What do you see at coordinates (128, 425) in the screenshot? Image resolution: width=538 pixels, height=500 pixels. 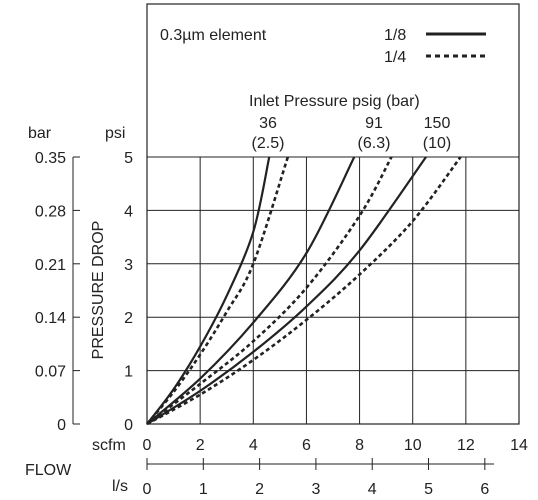 I see `psi-tick-label: 0` at bounding box center [128, 425].